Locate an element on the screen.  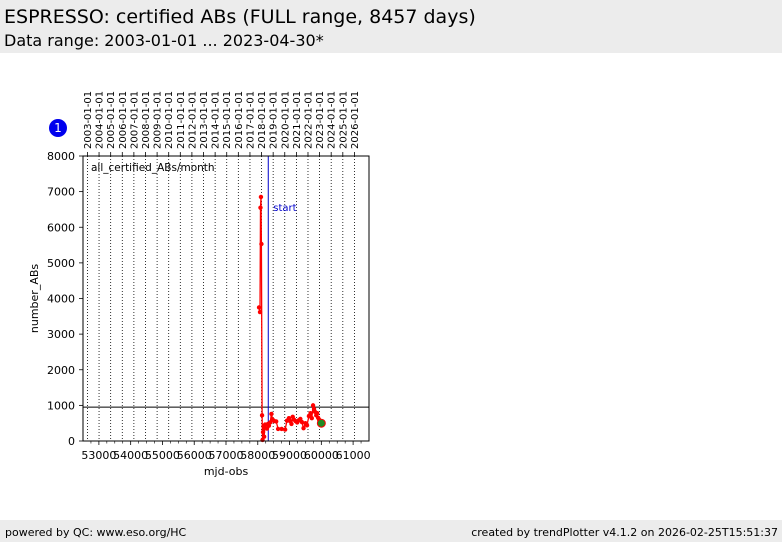
year-tick-label: 2020-01-01 is located at coordinates (285, 120).